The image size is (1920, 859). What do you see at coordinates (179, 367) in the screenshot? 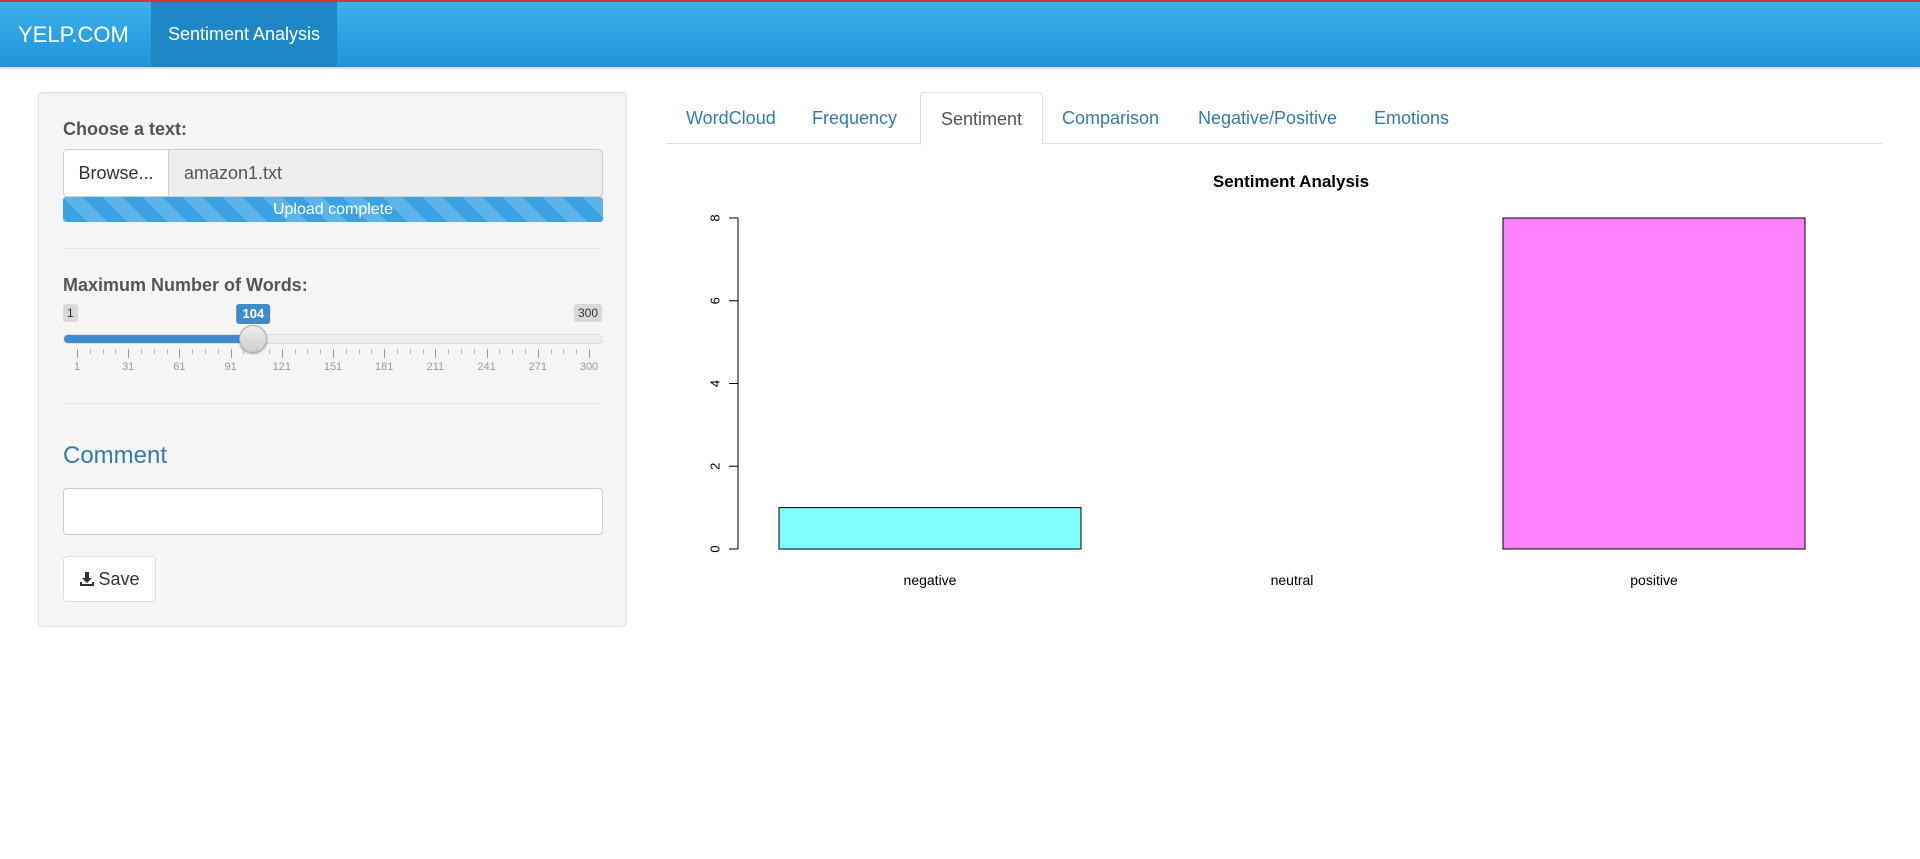
I see `slider-tick-label: 61` at bounding box center [179, 367].